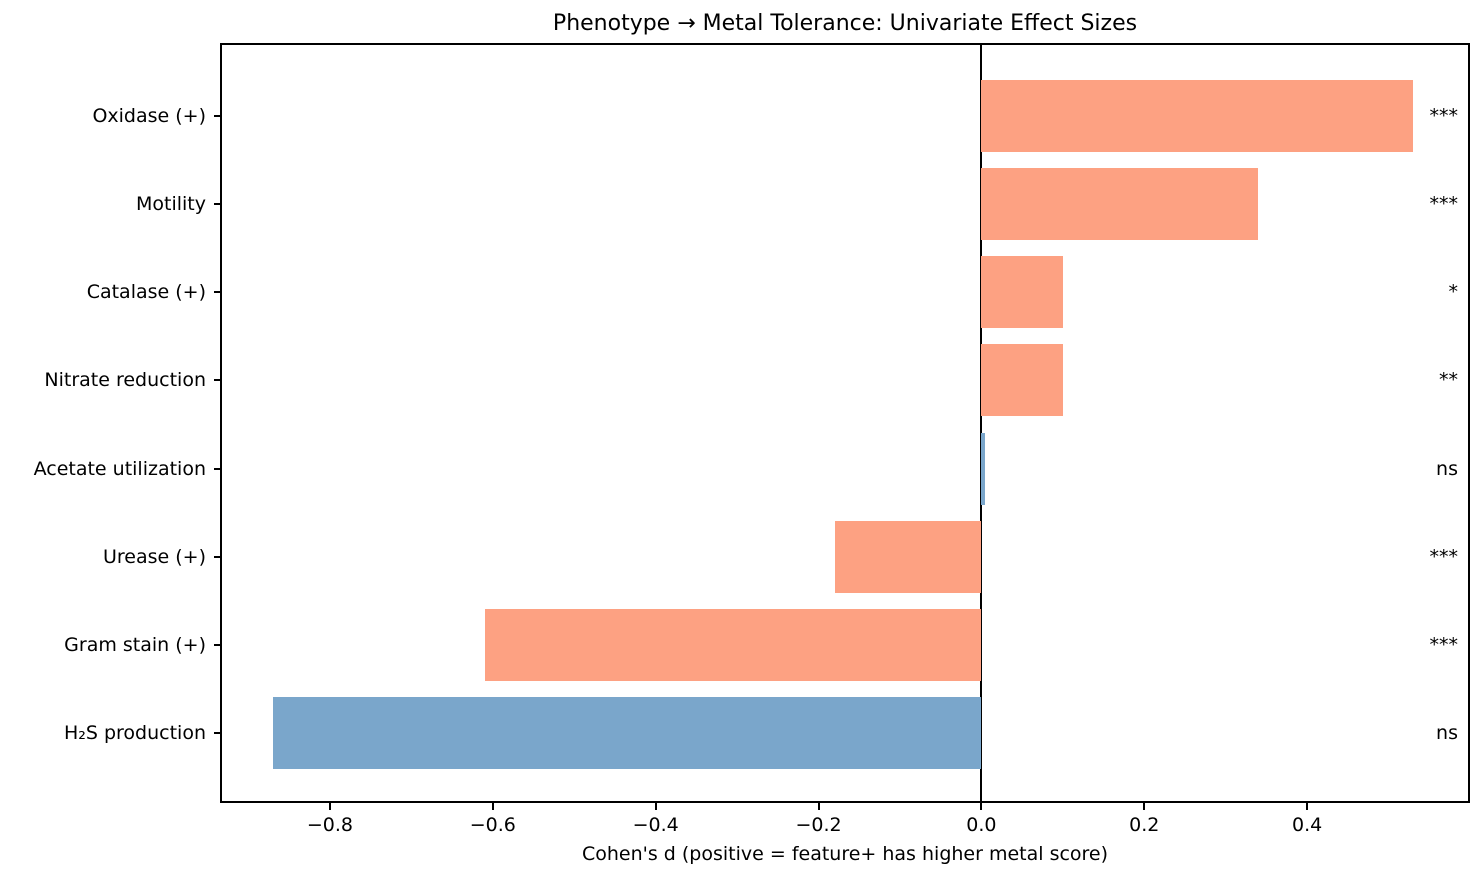 The height and width of the screenshot is (881, 1484). What do you see at coordinates (119, 468) in the screenshot?
I see `category-label: Acetate utilization` at bounding box center [119, 468].